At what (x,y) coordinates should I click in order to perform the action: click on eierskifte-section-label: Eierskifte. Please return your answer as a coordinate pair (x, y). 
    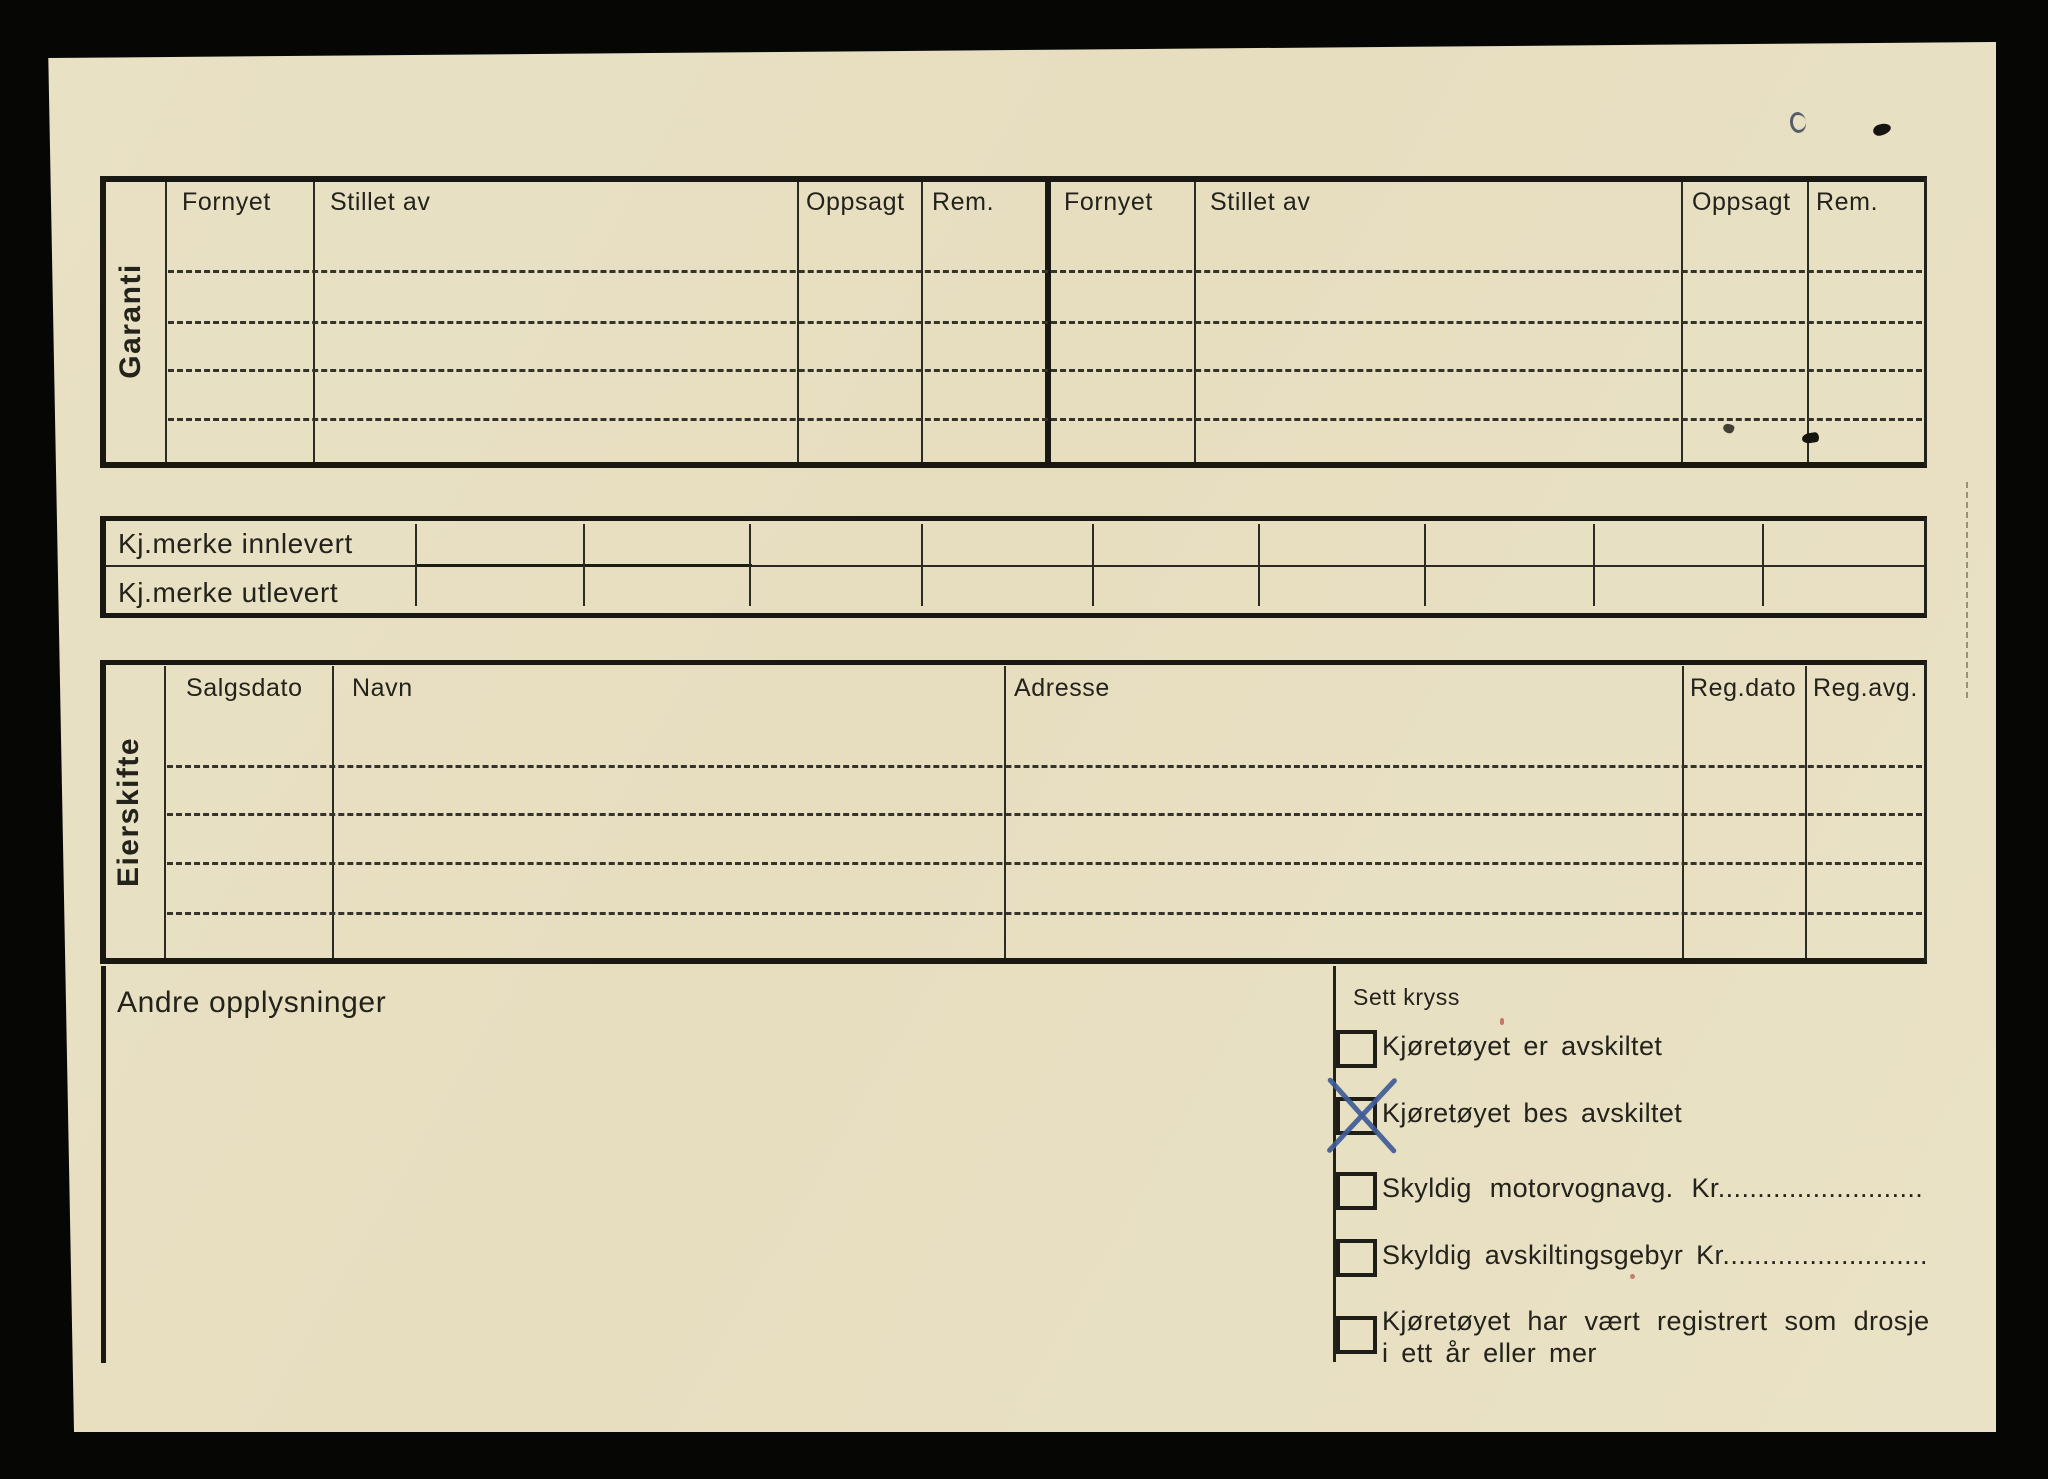
    Looking at the image, I should click on (128, 812).